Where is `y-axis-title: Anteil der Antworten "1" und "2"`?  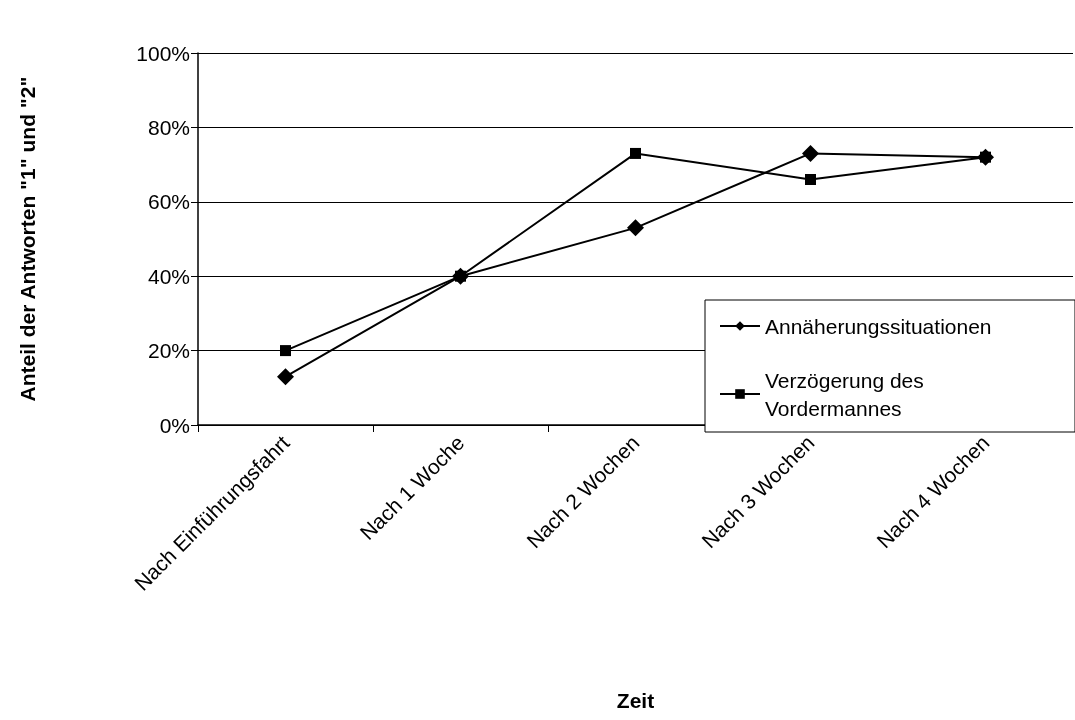
y-axis-title: Anteil der Antworten "1" und "2" is located at coordinates (27, 239).